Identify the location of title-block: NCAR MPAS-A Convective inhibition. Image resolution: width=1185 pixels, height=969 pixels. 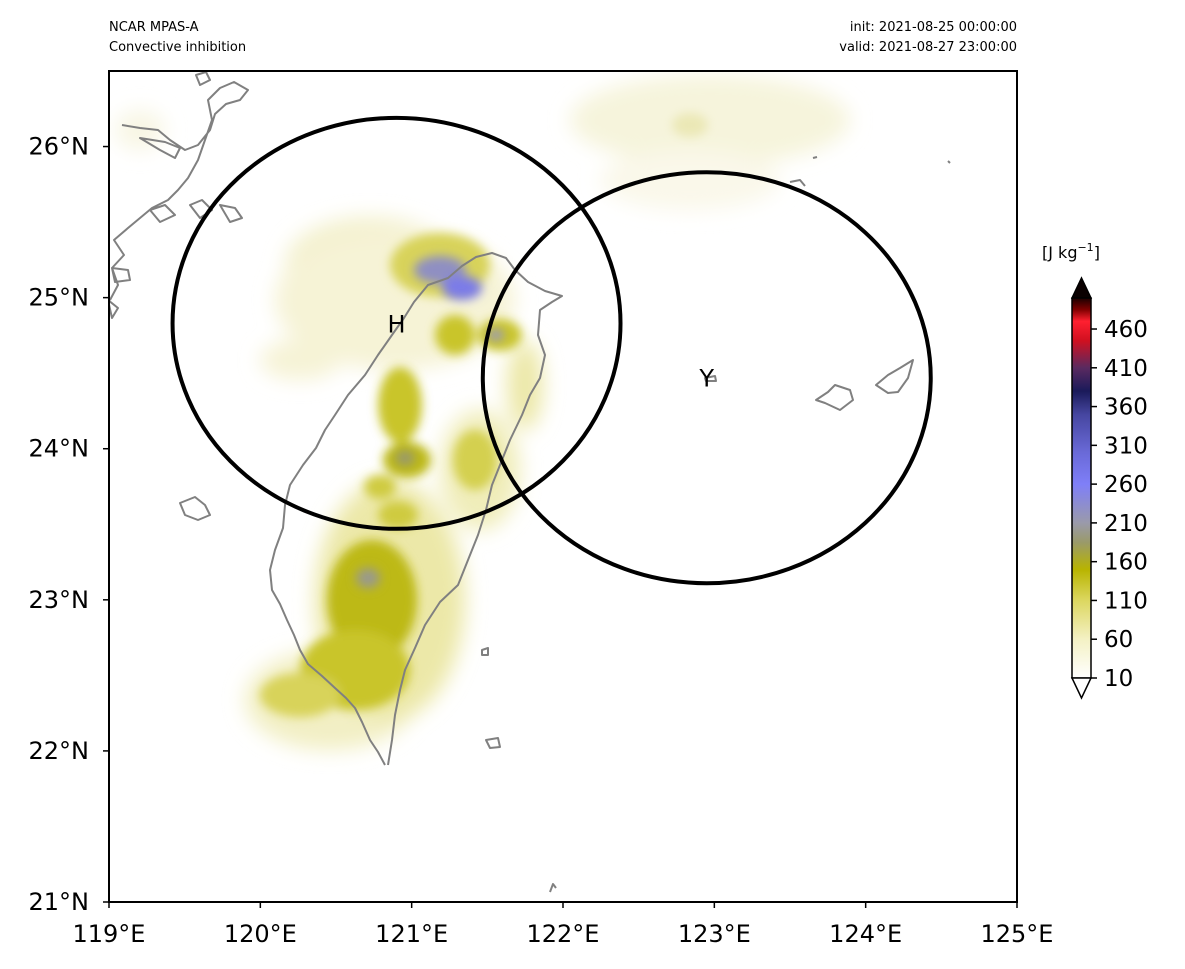
(177, 38).